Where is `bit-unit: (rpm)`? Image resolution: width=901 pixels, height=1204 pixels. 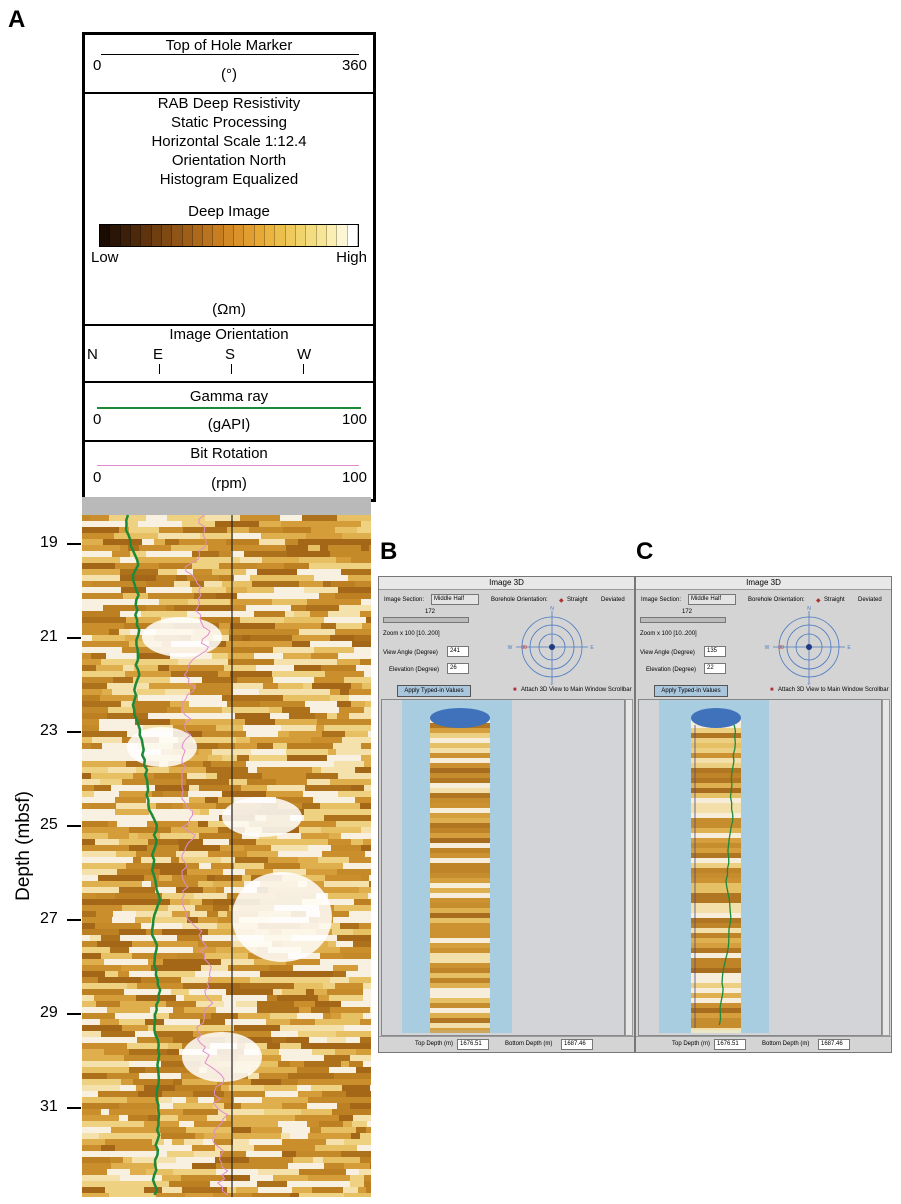 bit-unit: (rpm) is located at coordinates (229, 483).